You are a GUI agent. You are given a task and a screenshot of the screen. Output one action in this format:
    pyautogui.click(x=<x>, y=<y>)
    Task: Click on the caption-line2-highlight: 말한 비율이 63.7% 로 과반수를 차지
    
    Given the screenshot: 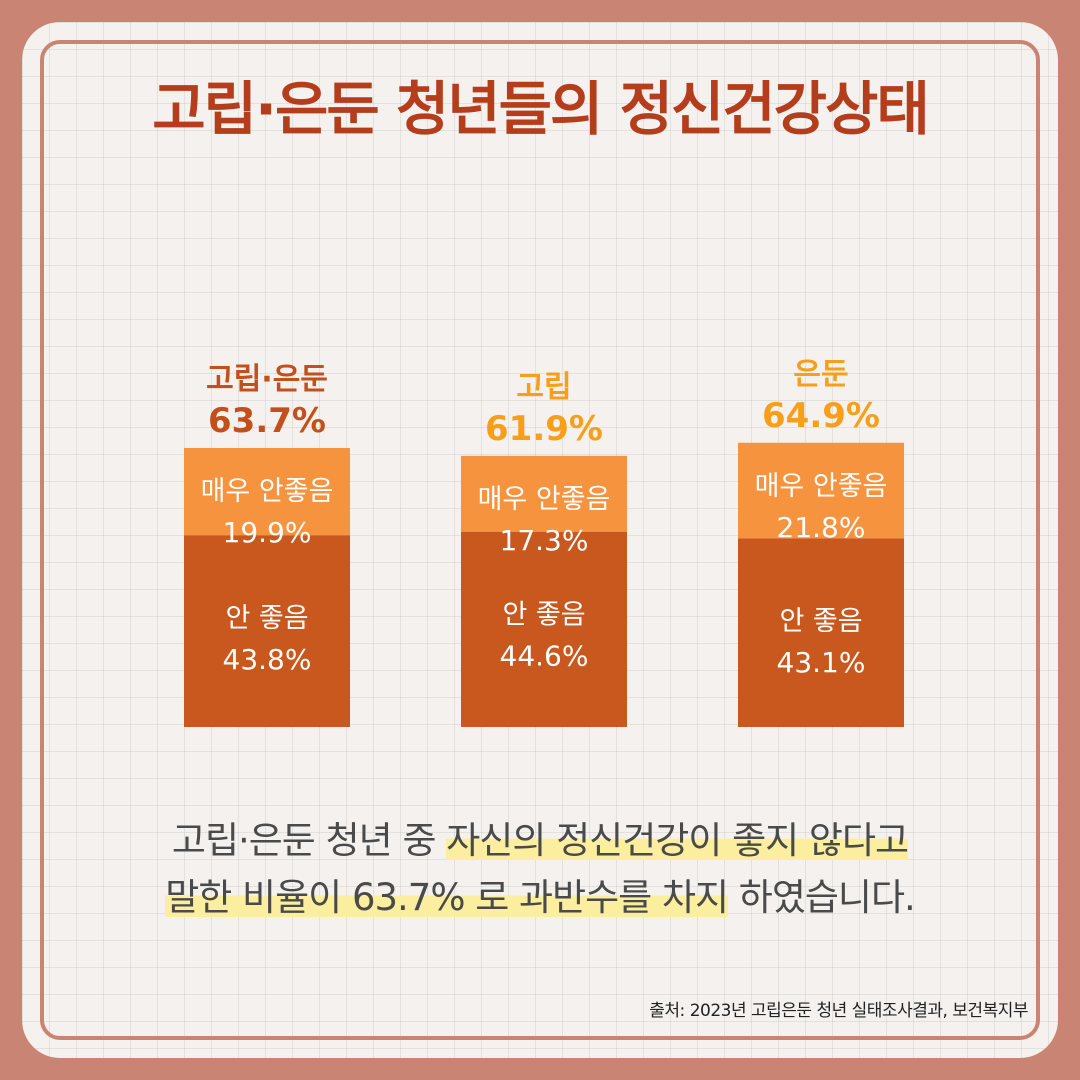 What is the action you would take?
    pyautogui.click(x=447, y=897)
    